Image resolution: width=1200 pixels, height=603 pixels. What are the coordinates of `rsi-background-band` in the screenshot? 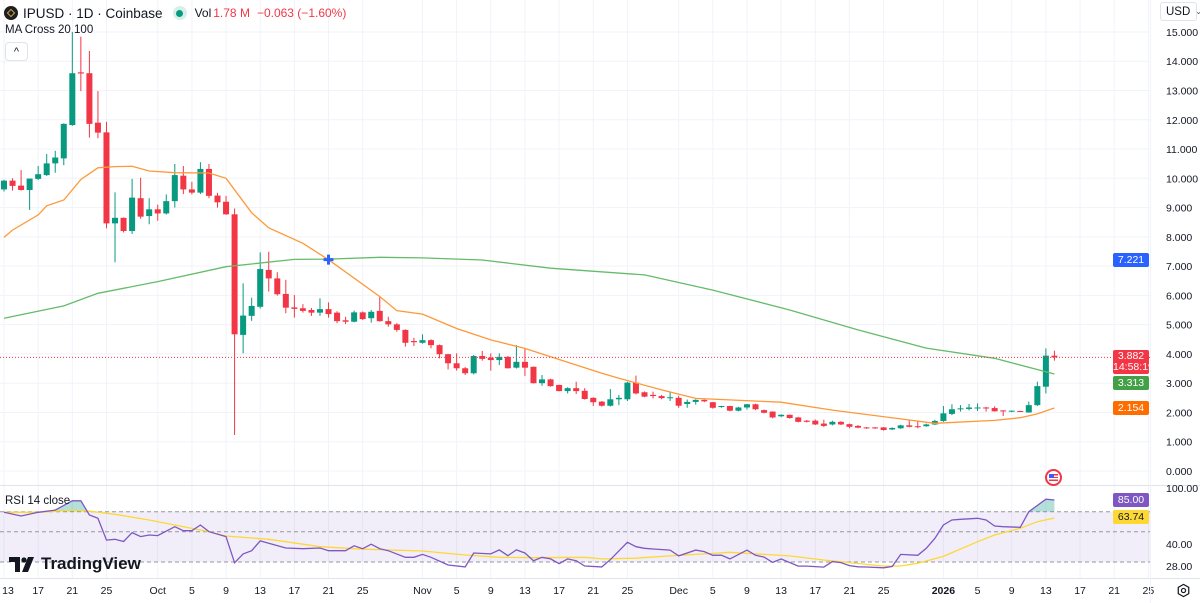 It's located at (575, 536).